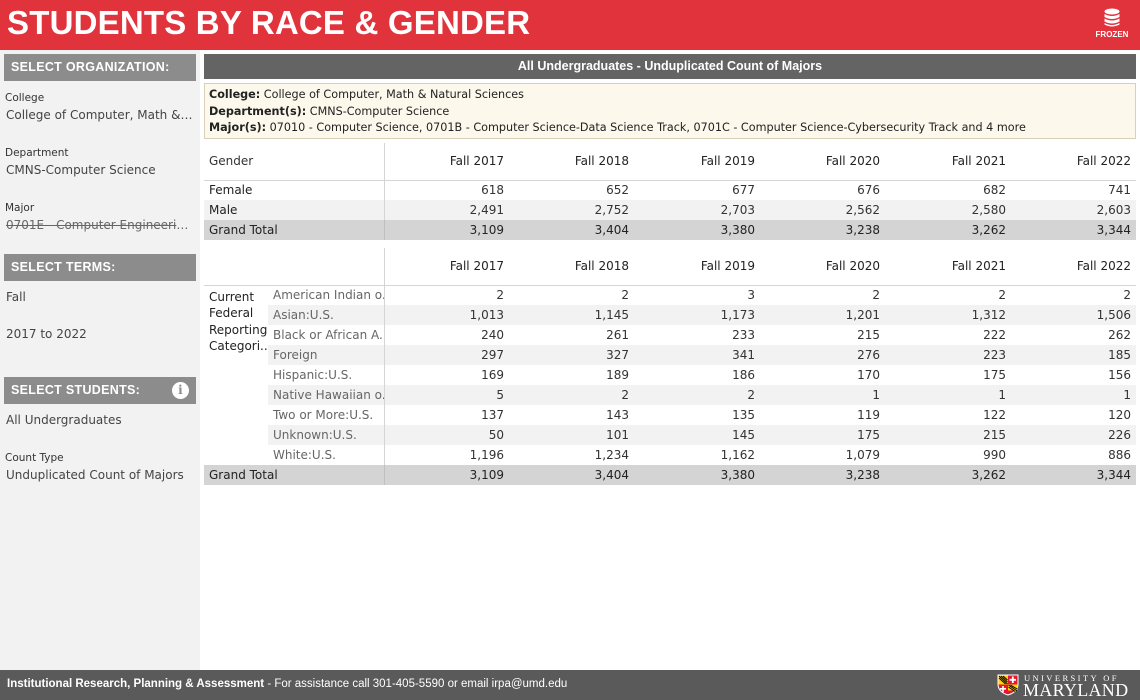 The height and width of the screenshot is (700, 1140). Describe the element at coordinates (868, 415) in the screenshot. I see `table-cell: 119` at that location.